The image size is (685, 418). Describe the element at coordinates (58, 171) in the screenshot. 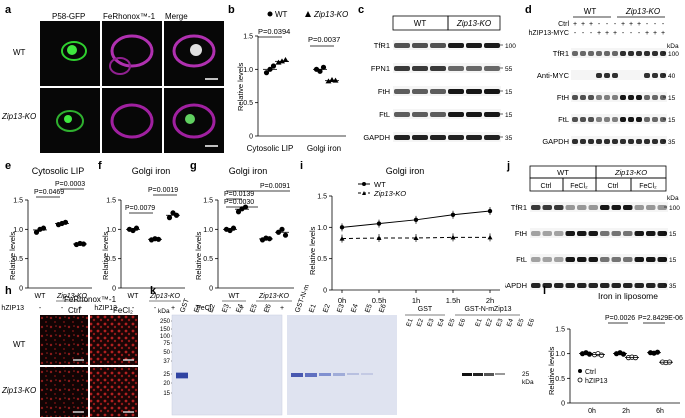

I see `chart-title: Cytosolic LIP` at that location.